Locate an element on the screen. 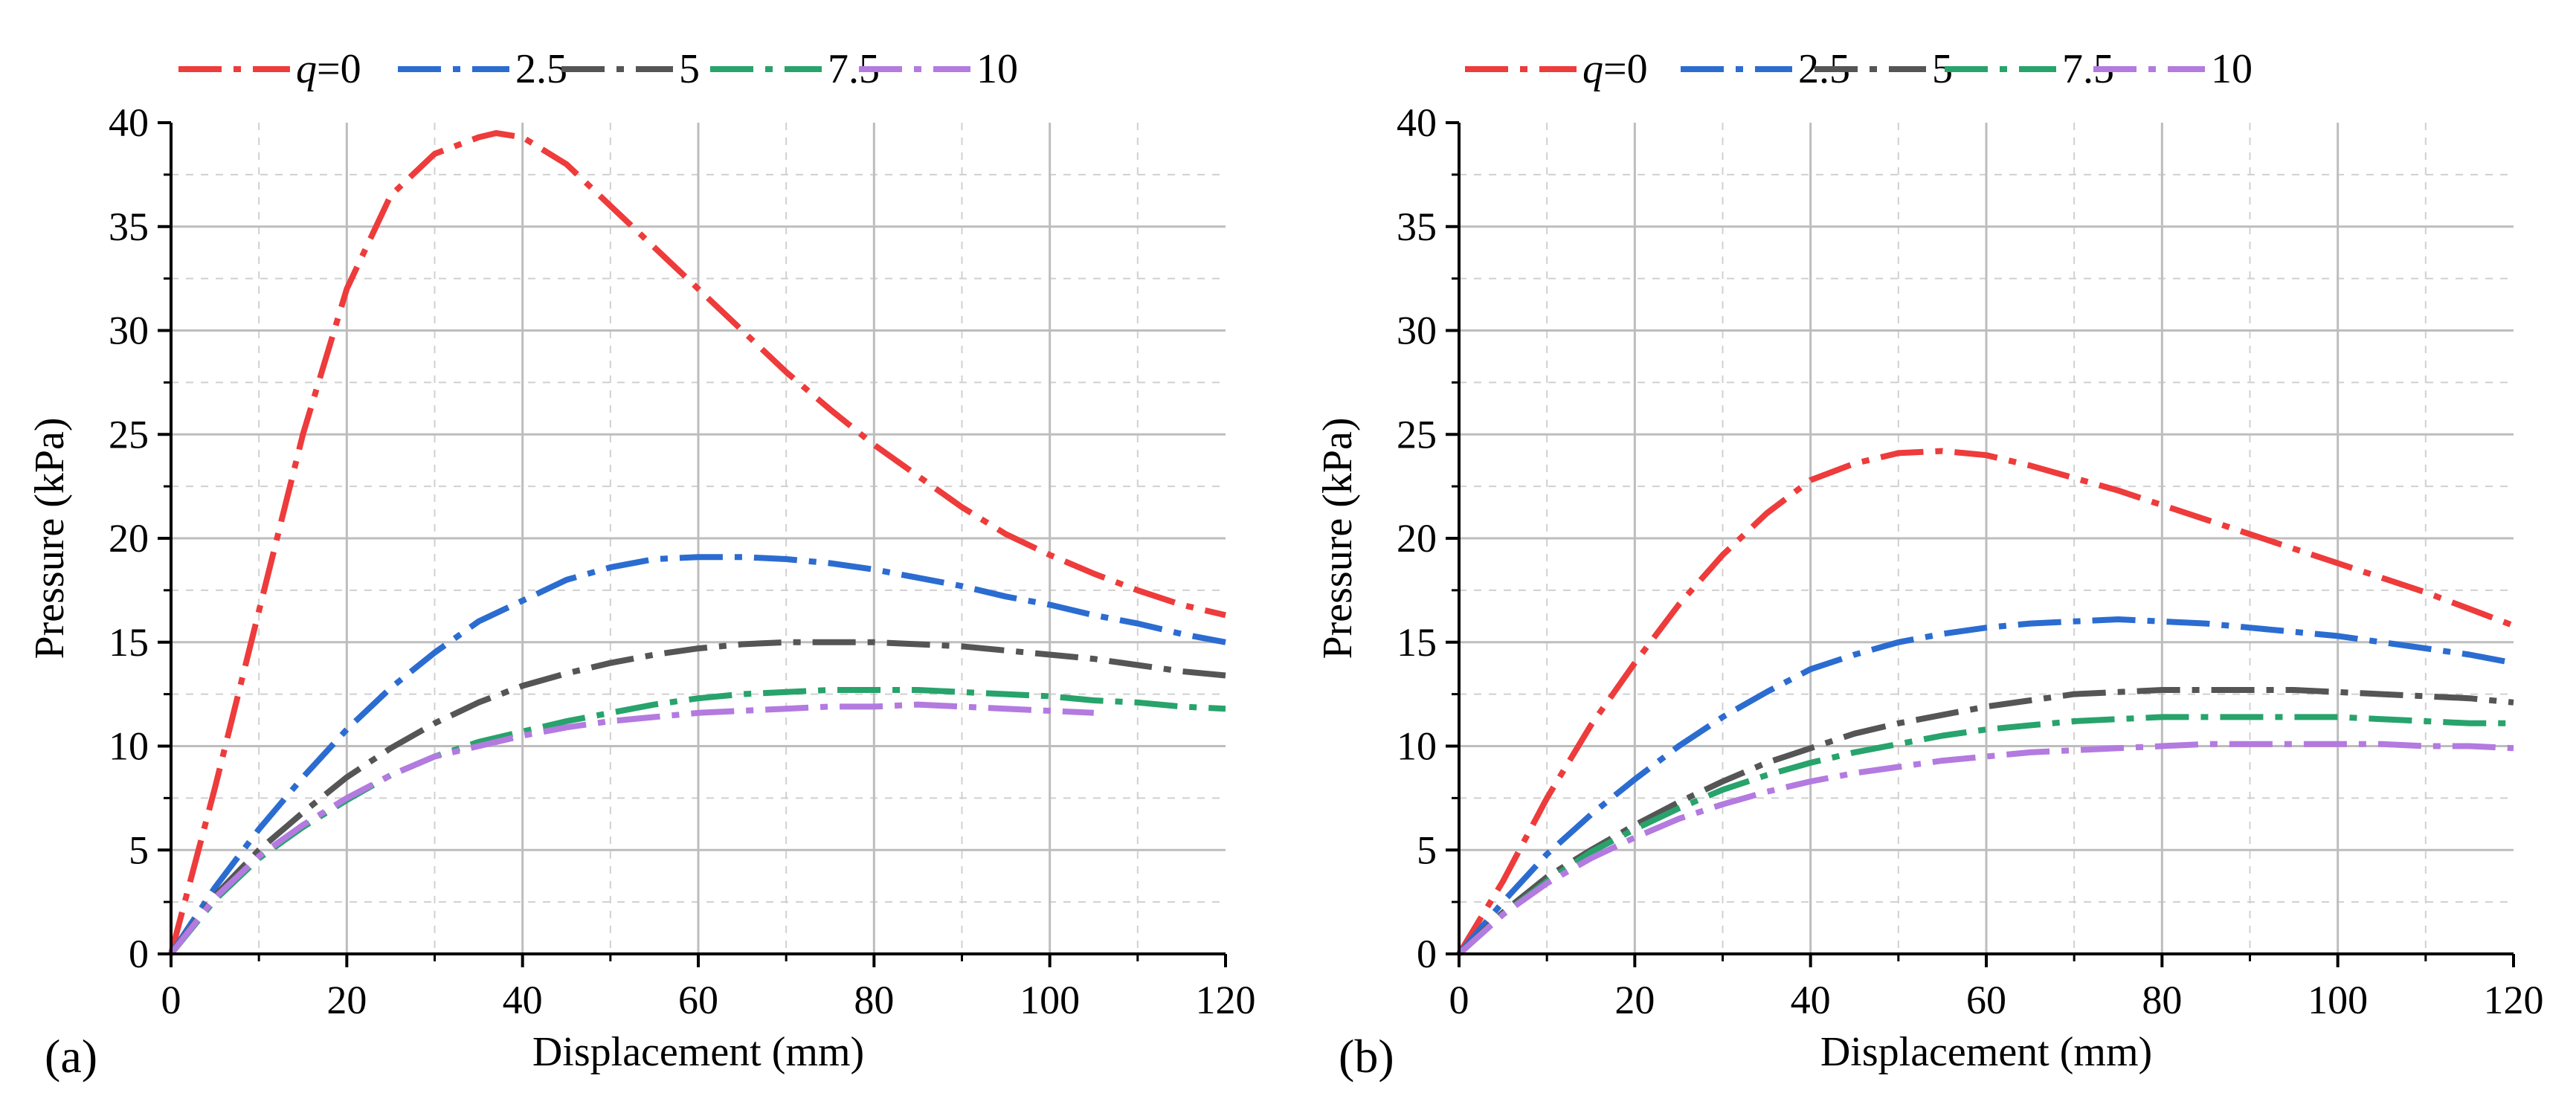  panel-label: (a) is located at coordinates (71, 1056).